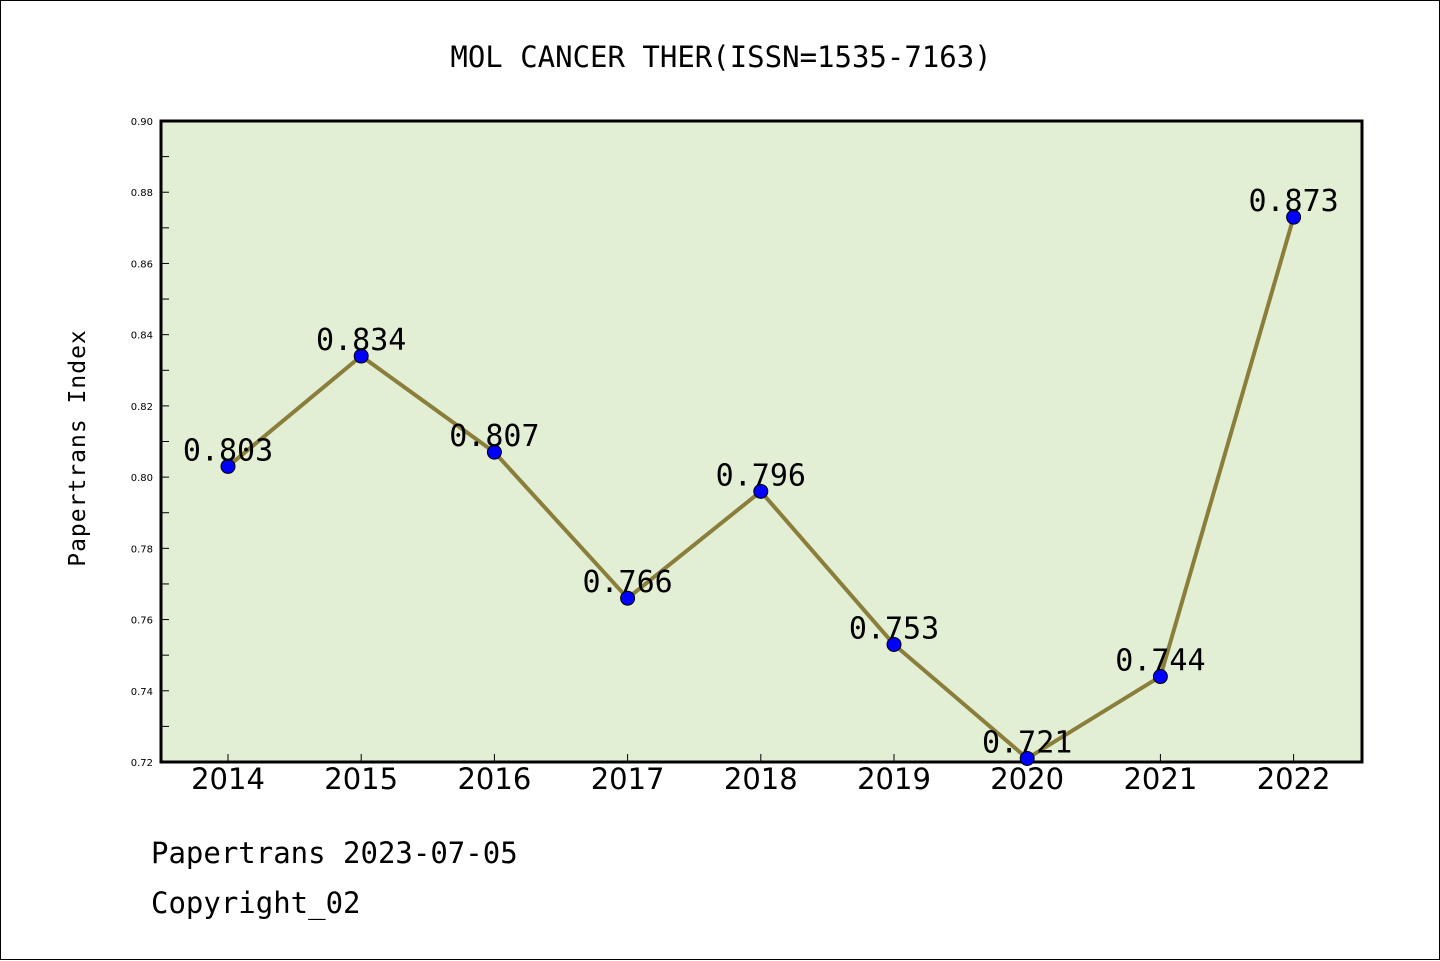  I want to click on x-tick-label: 2018, so click(761, 779).